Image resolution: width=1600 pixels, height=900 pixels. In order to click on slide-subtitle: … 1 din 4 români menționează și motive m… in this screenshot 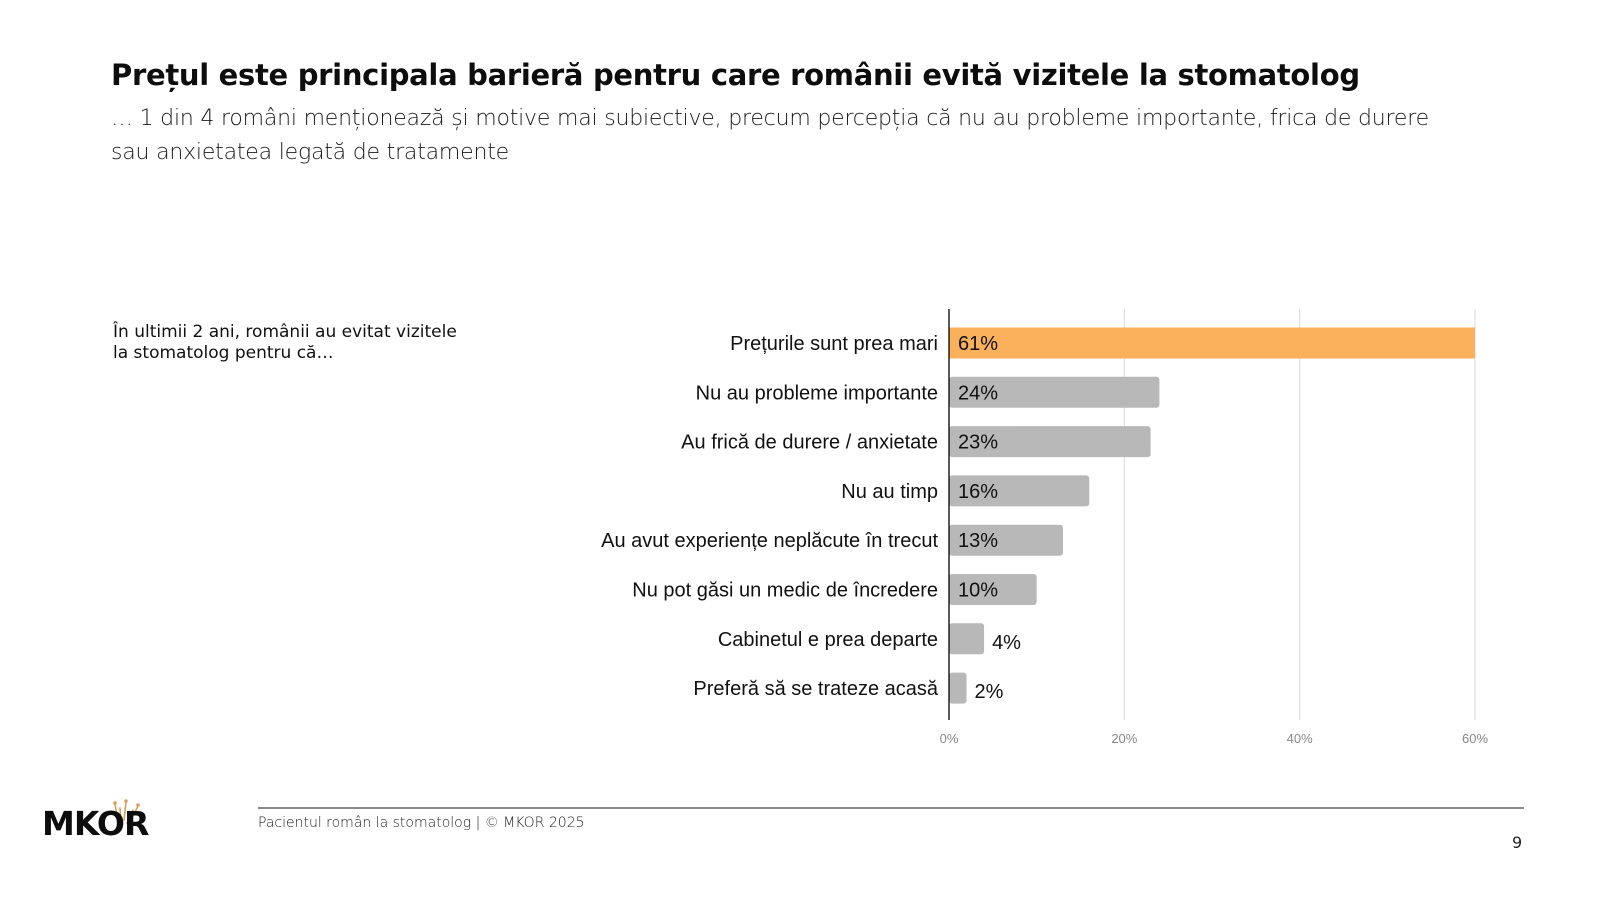, I will do `click(770, 135)`.